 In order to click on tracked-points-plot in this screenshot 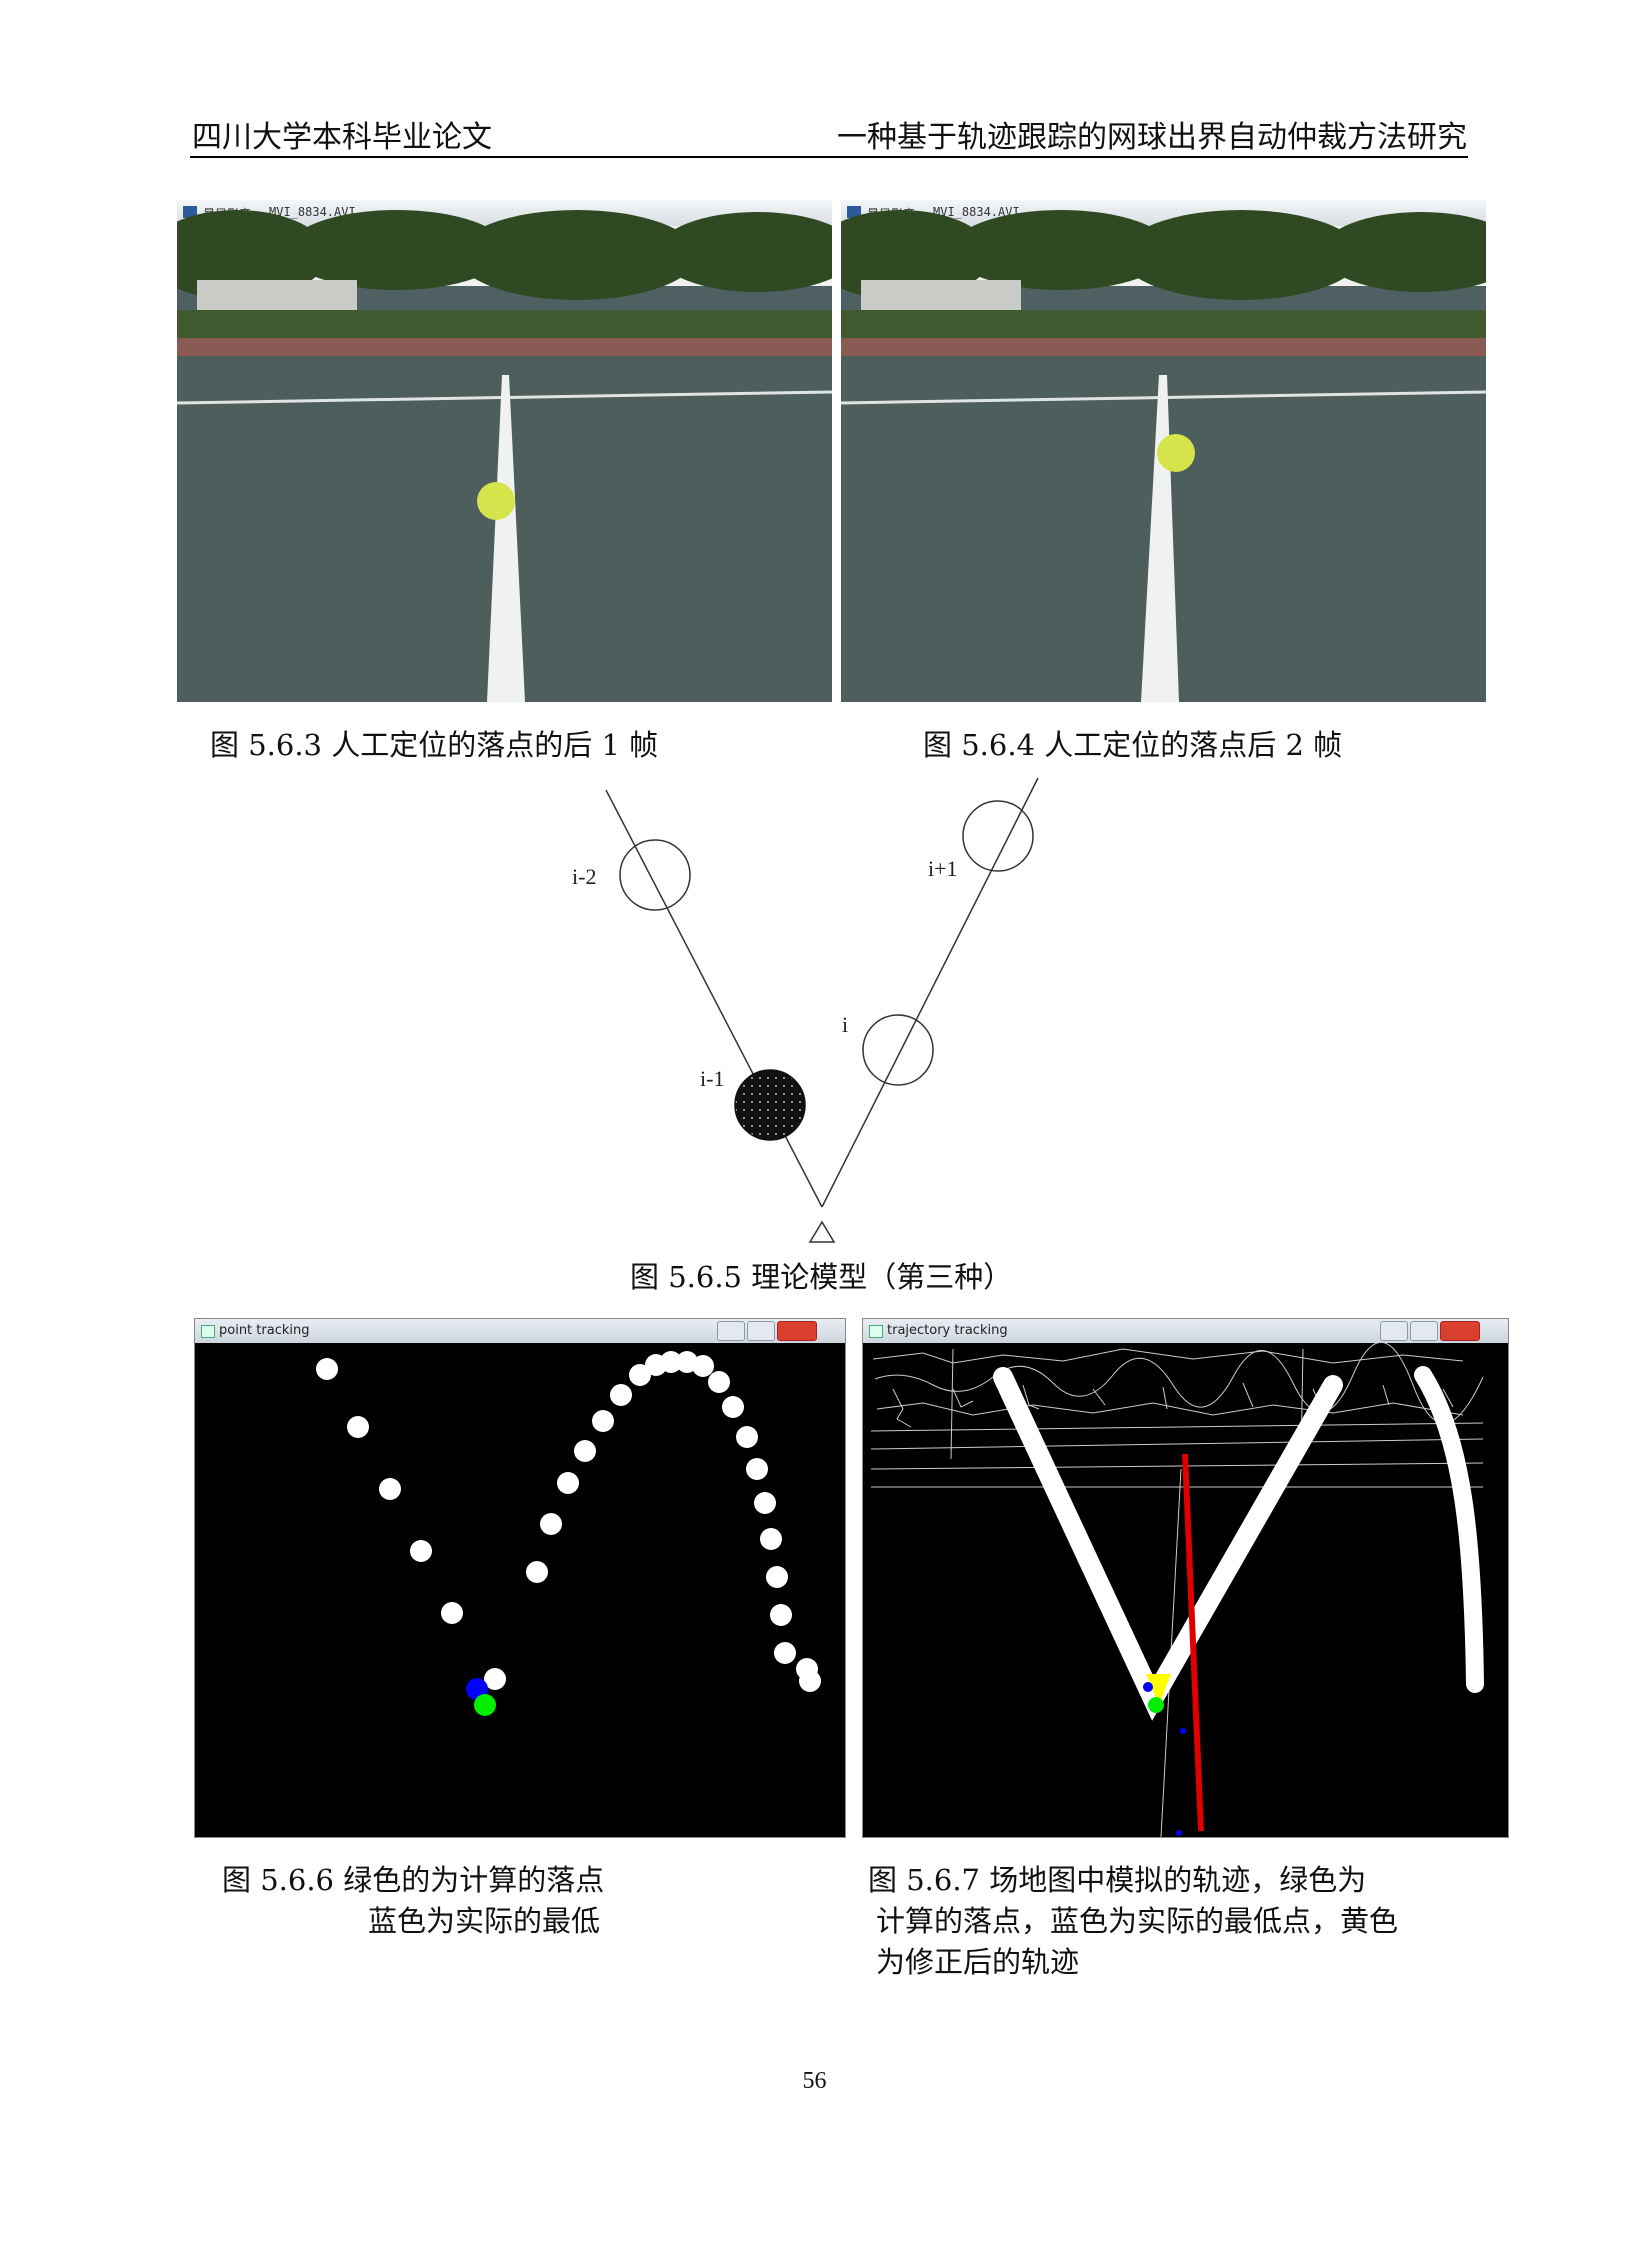, I will do `click(568, 1533)`.